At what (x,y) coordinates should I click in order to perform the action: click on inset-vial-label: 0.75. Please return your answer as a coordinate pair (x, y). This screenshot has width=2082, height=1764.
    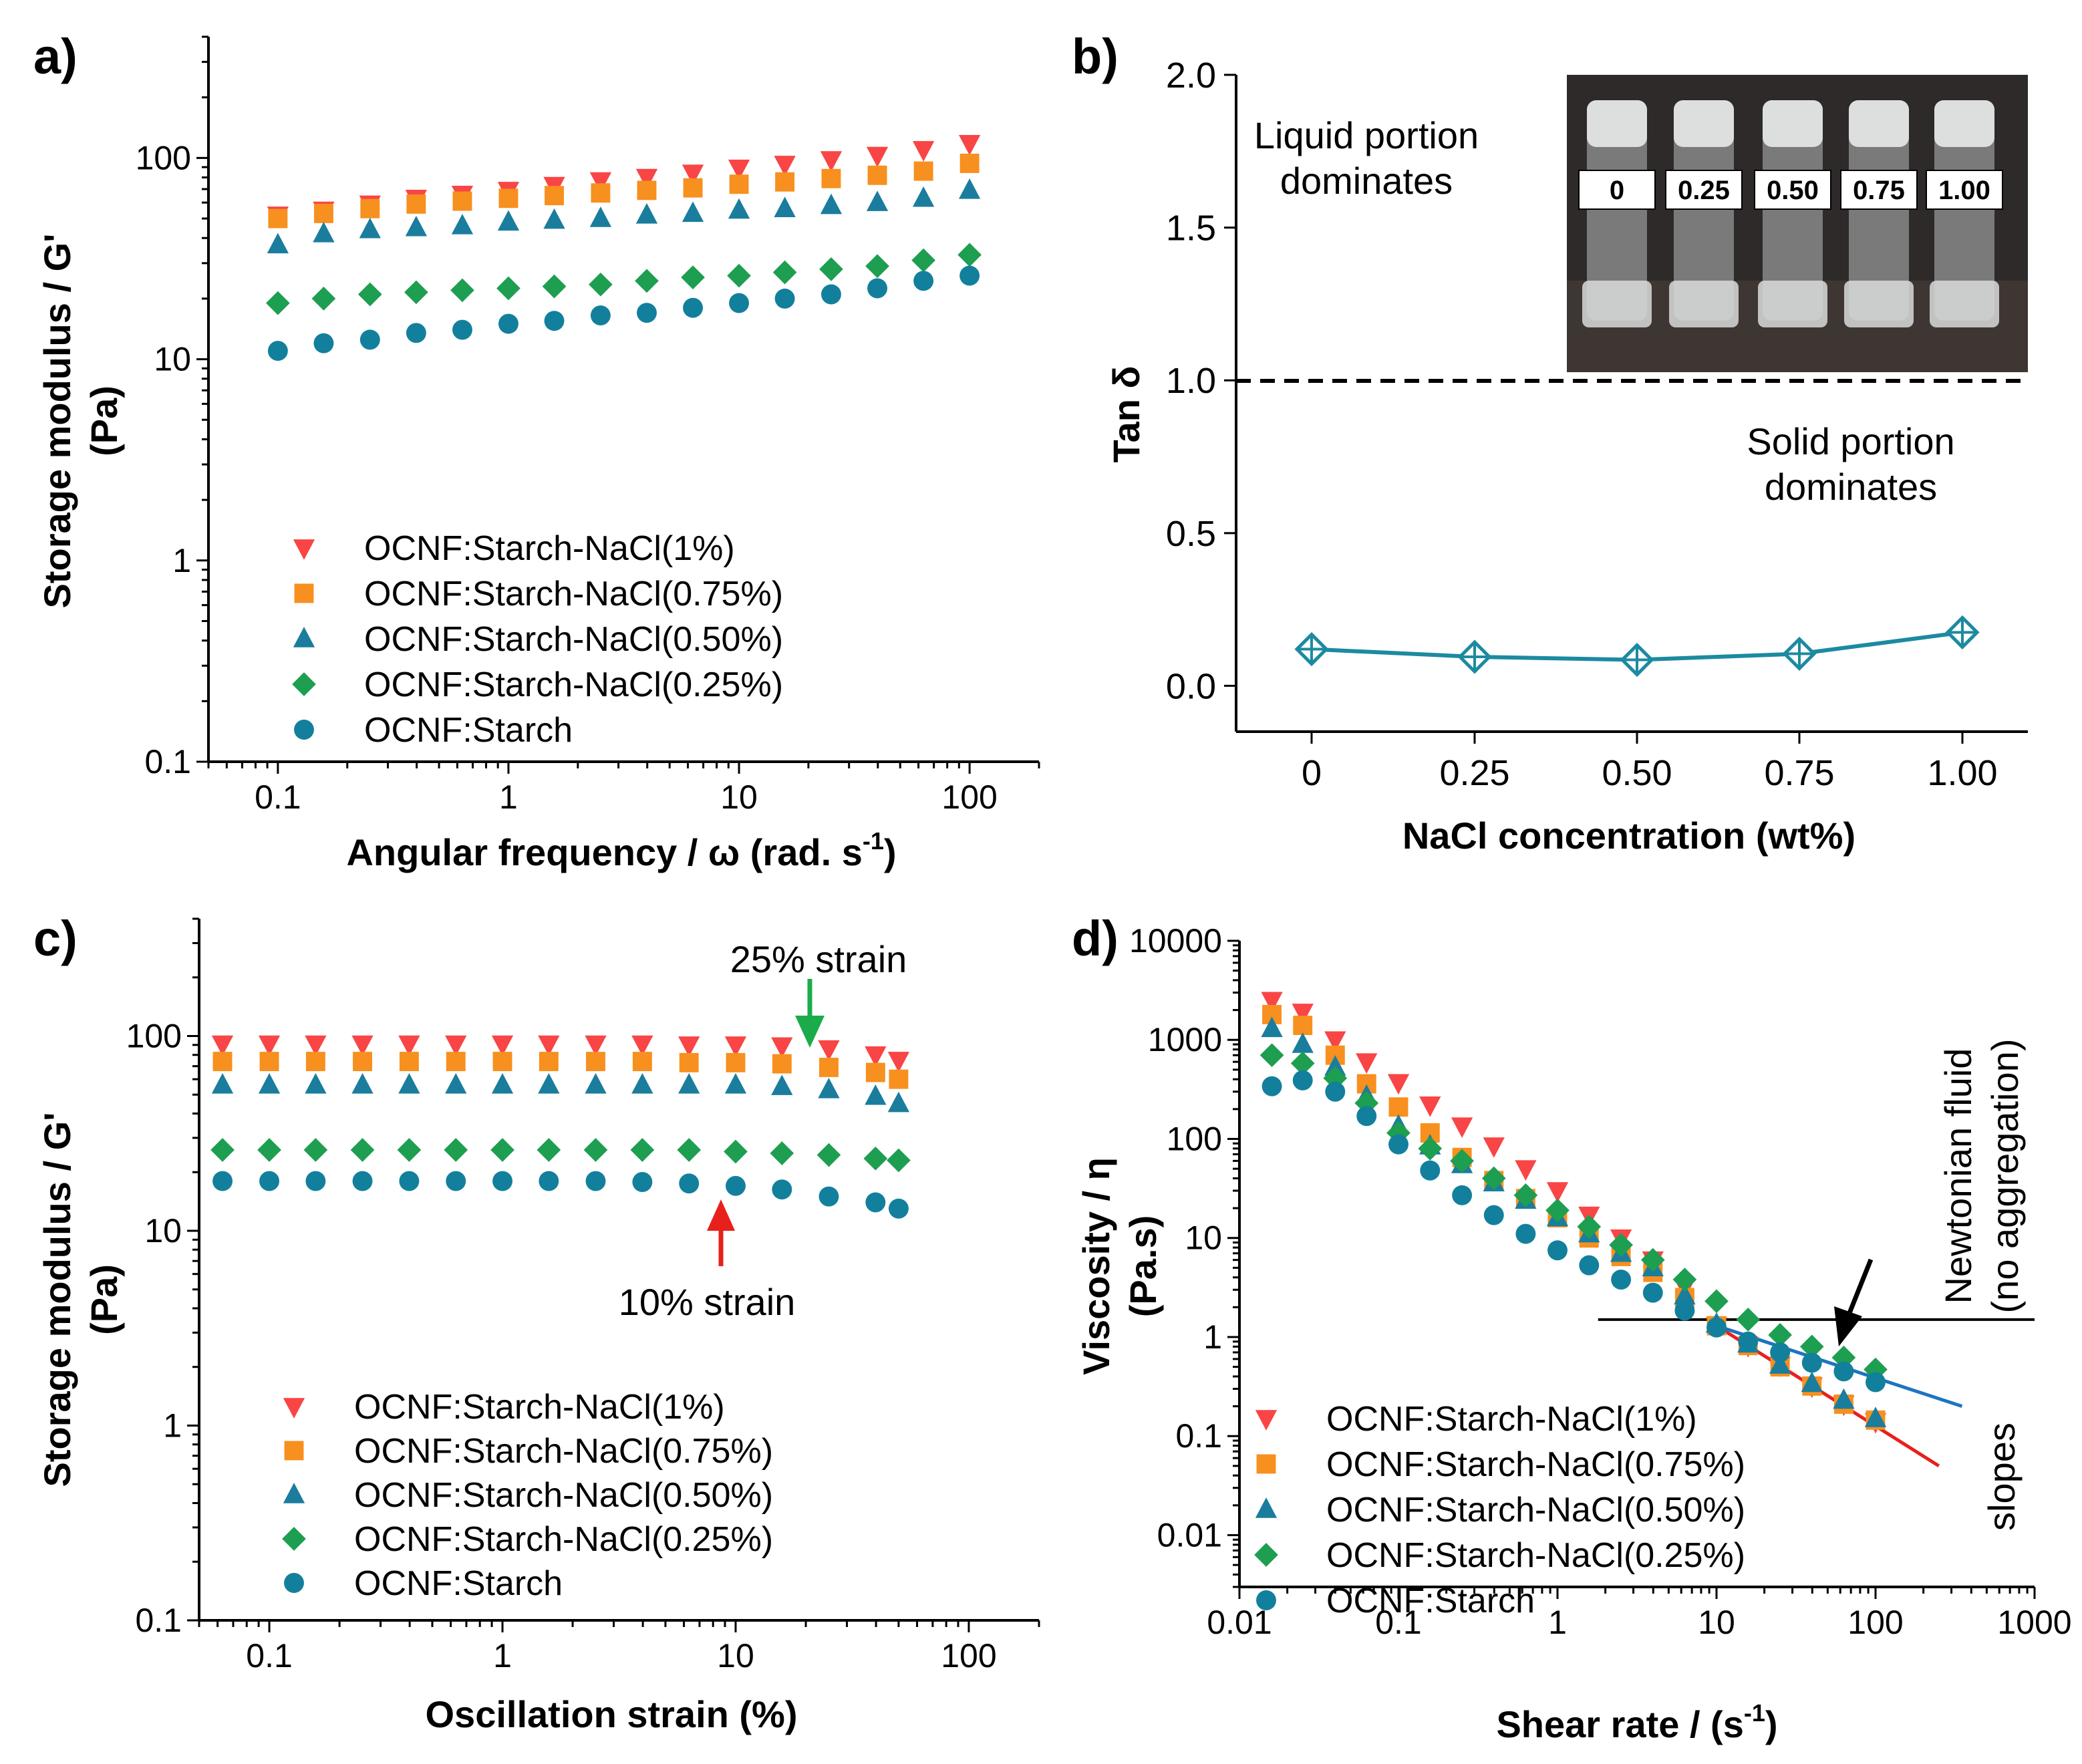
    Looking at the image, I should click on (1879, 191).